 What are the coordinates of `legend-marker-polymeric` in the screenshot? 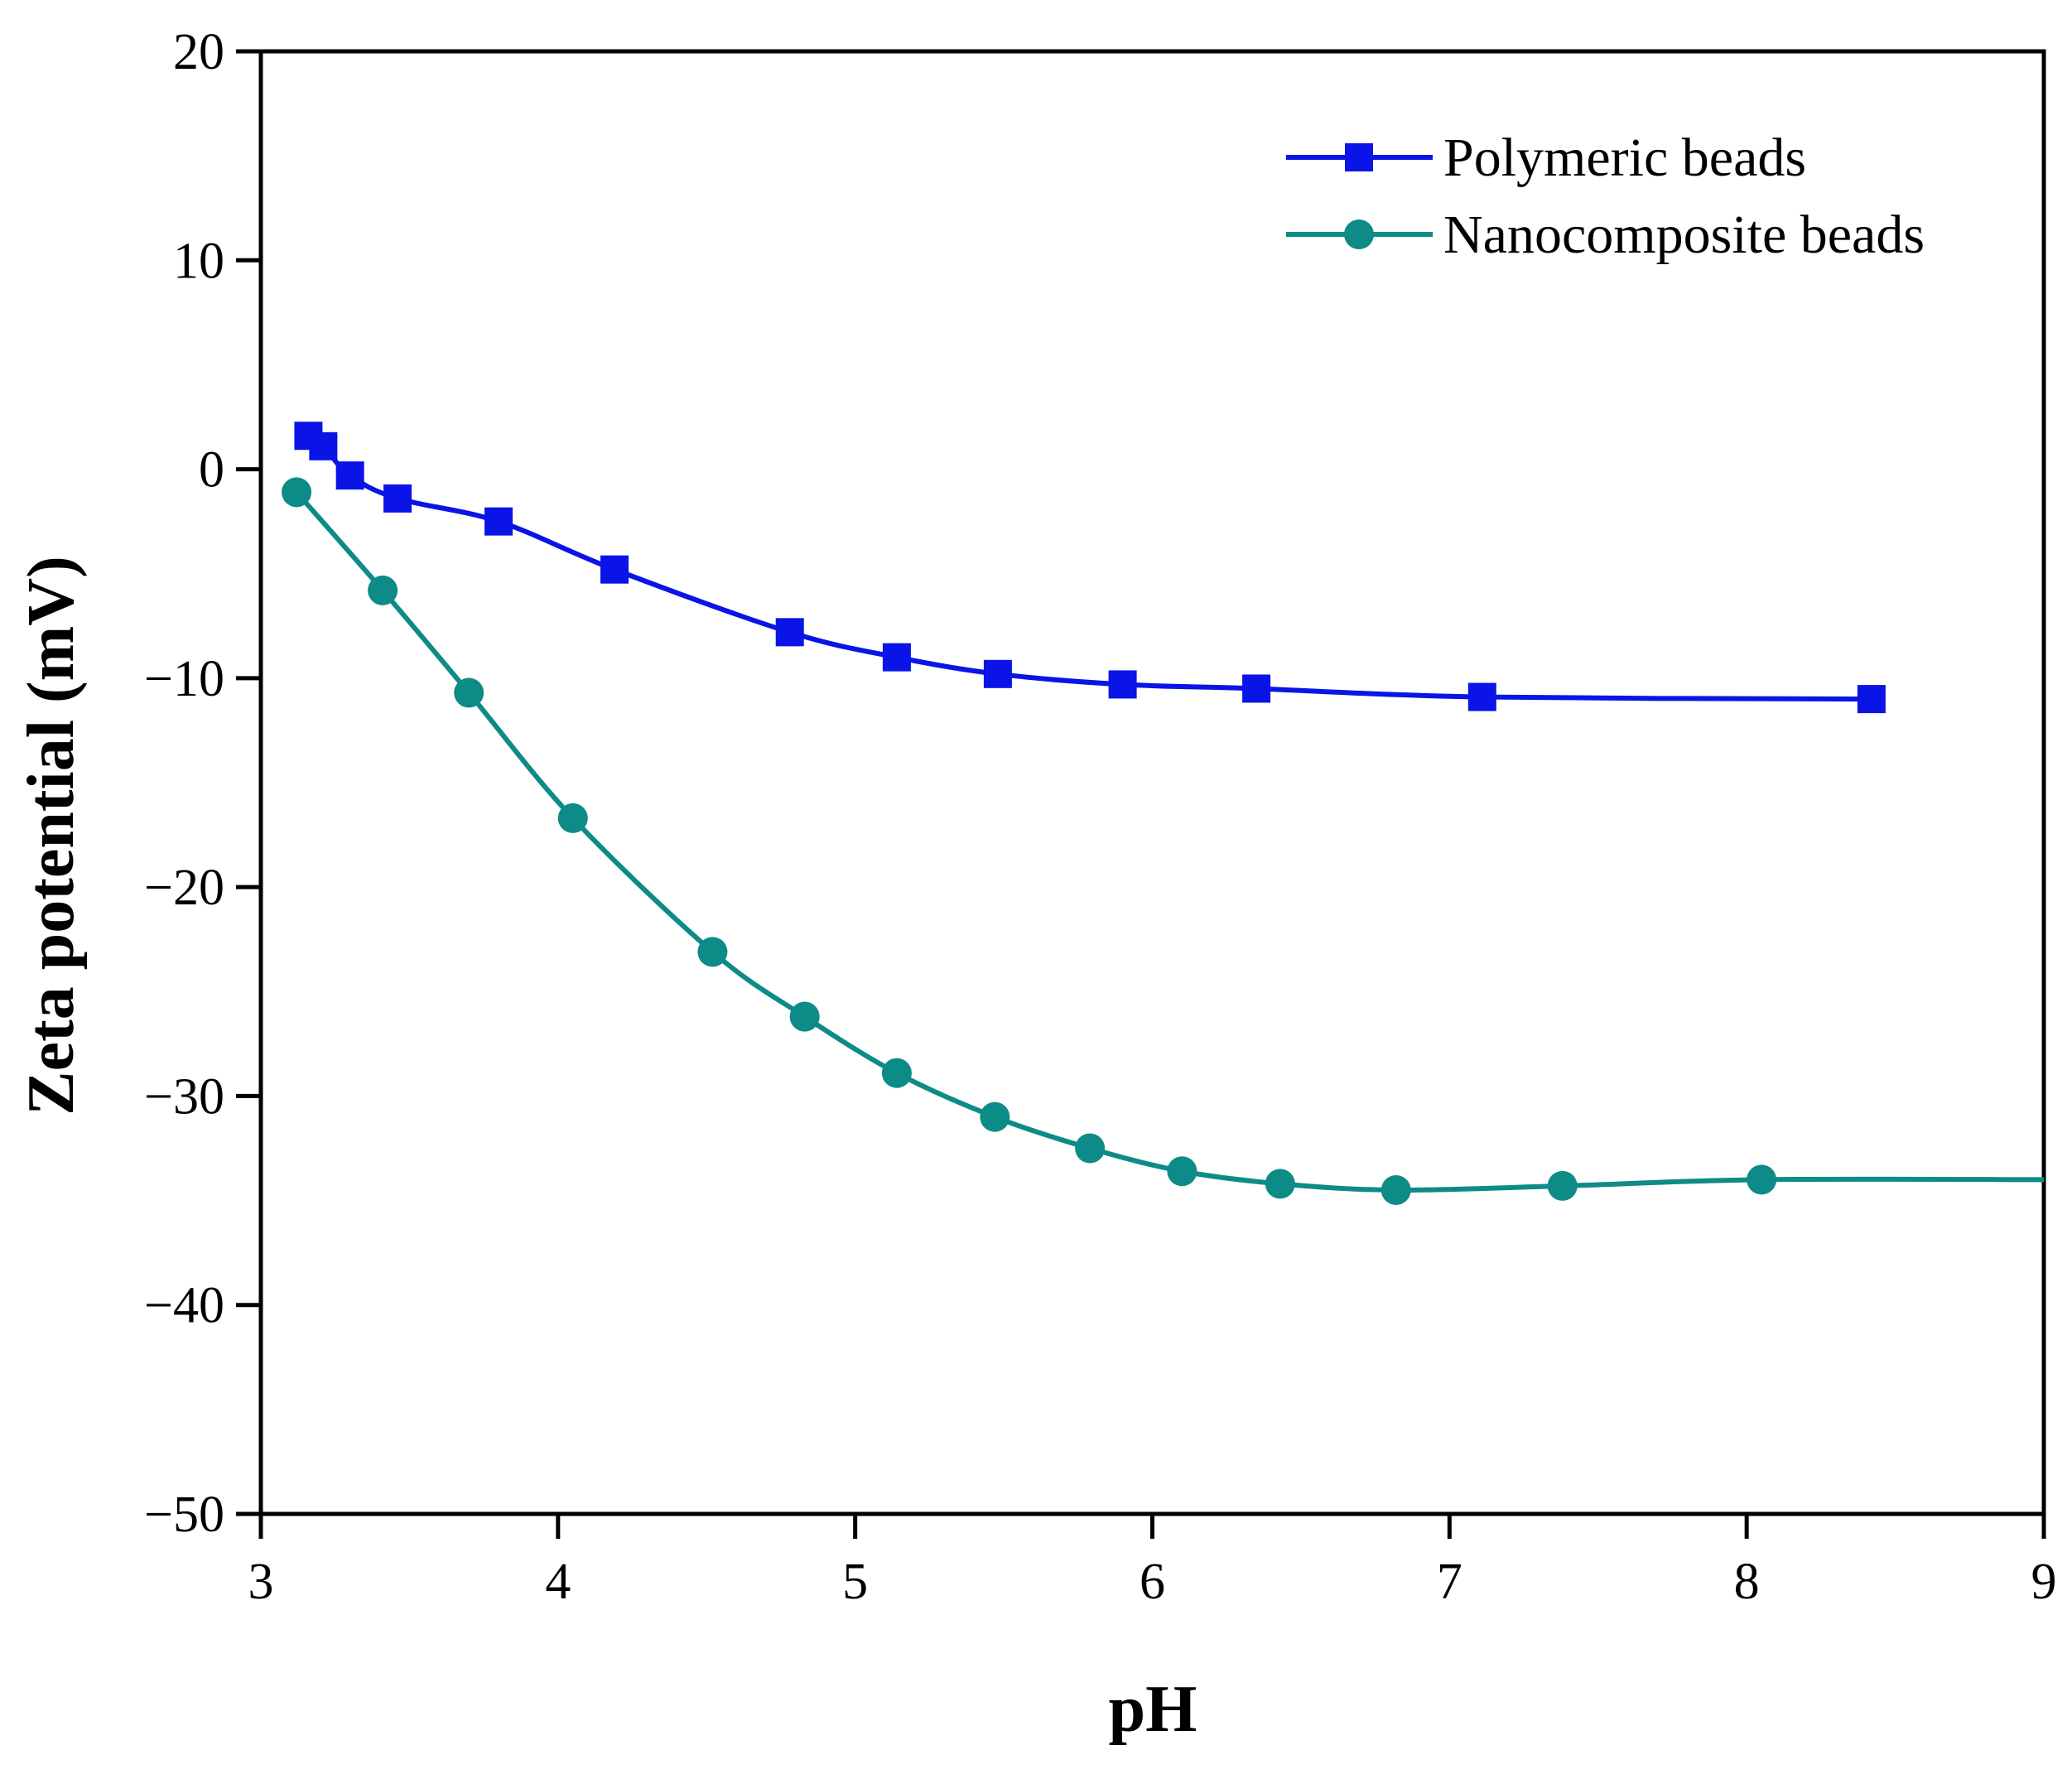 It's located at (1359, 157).